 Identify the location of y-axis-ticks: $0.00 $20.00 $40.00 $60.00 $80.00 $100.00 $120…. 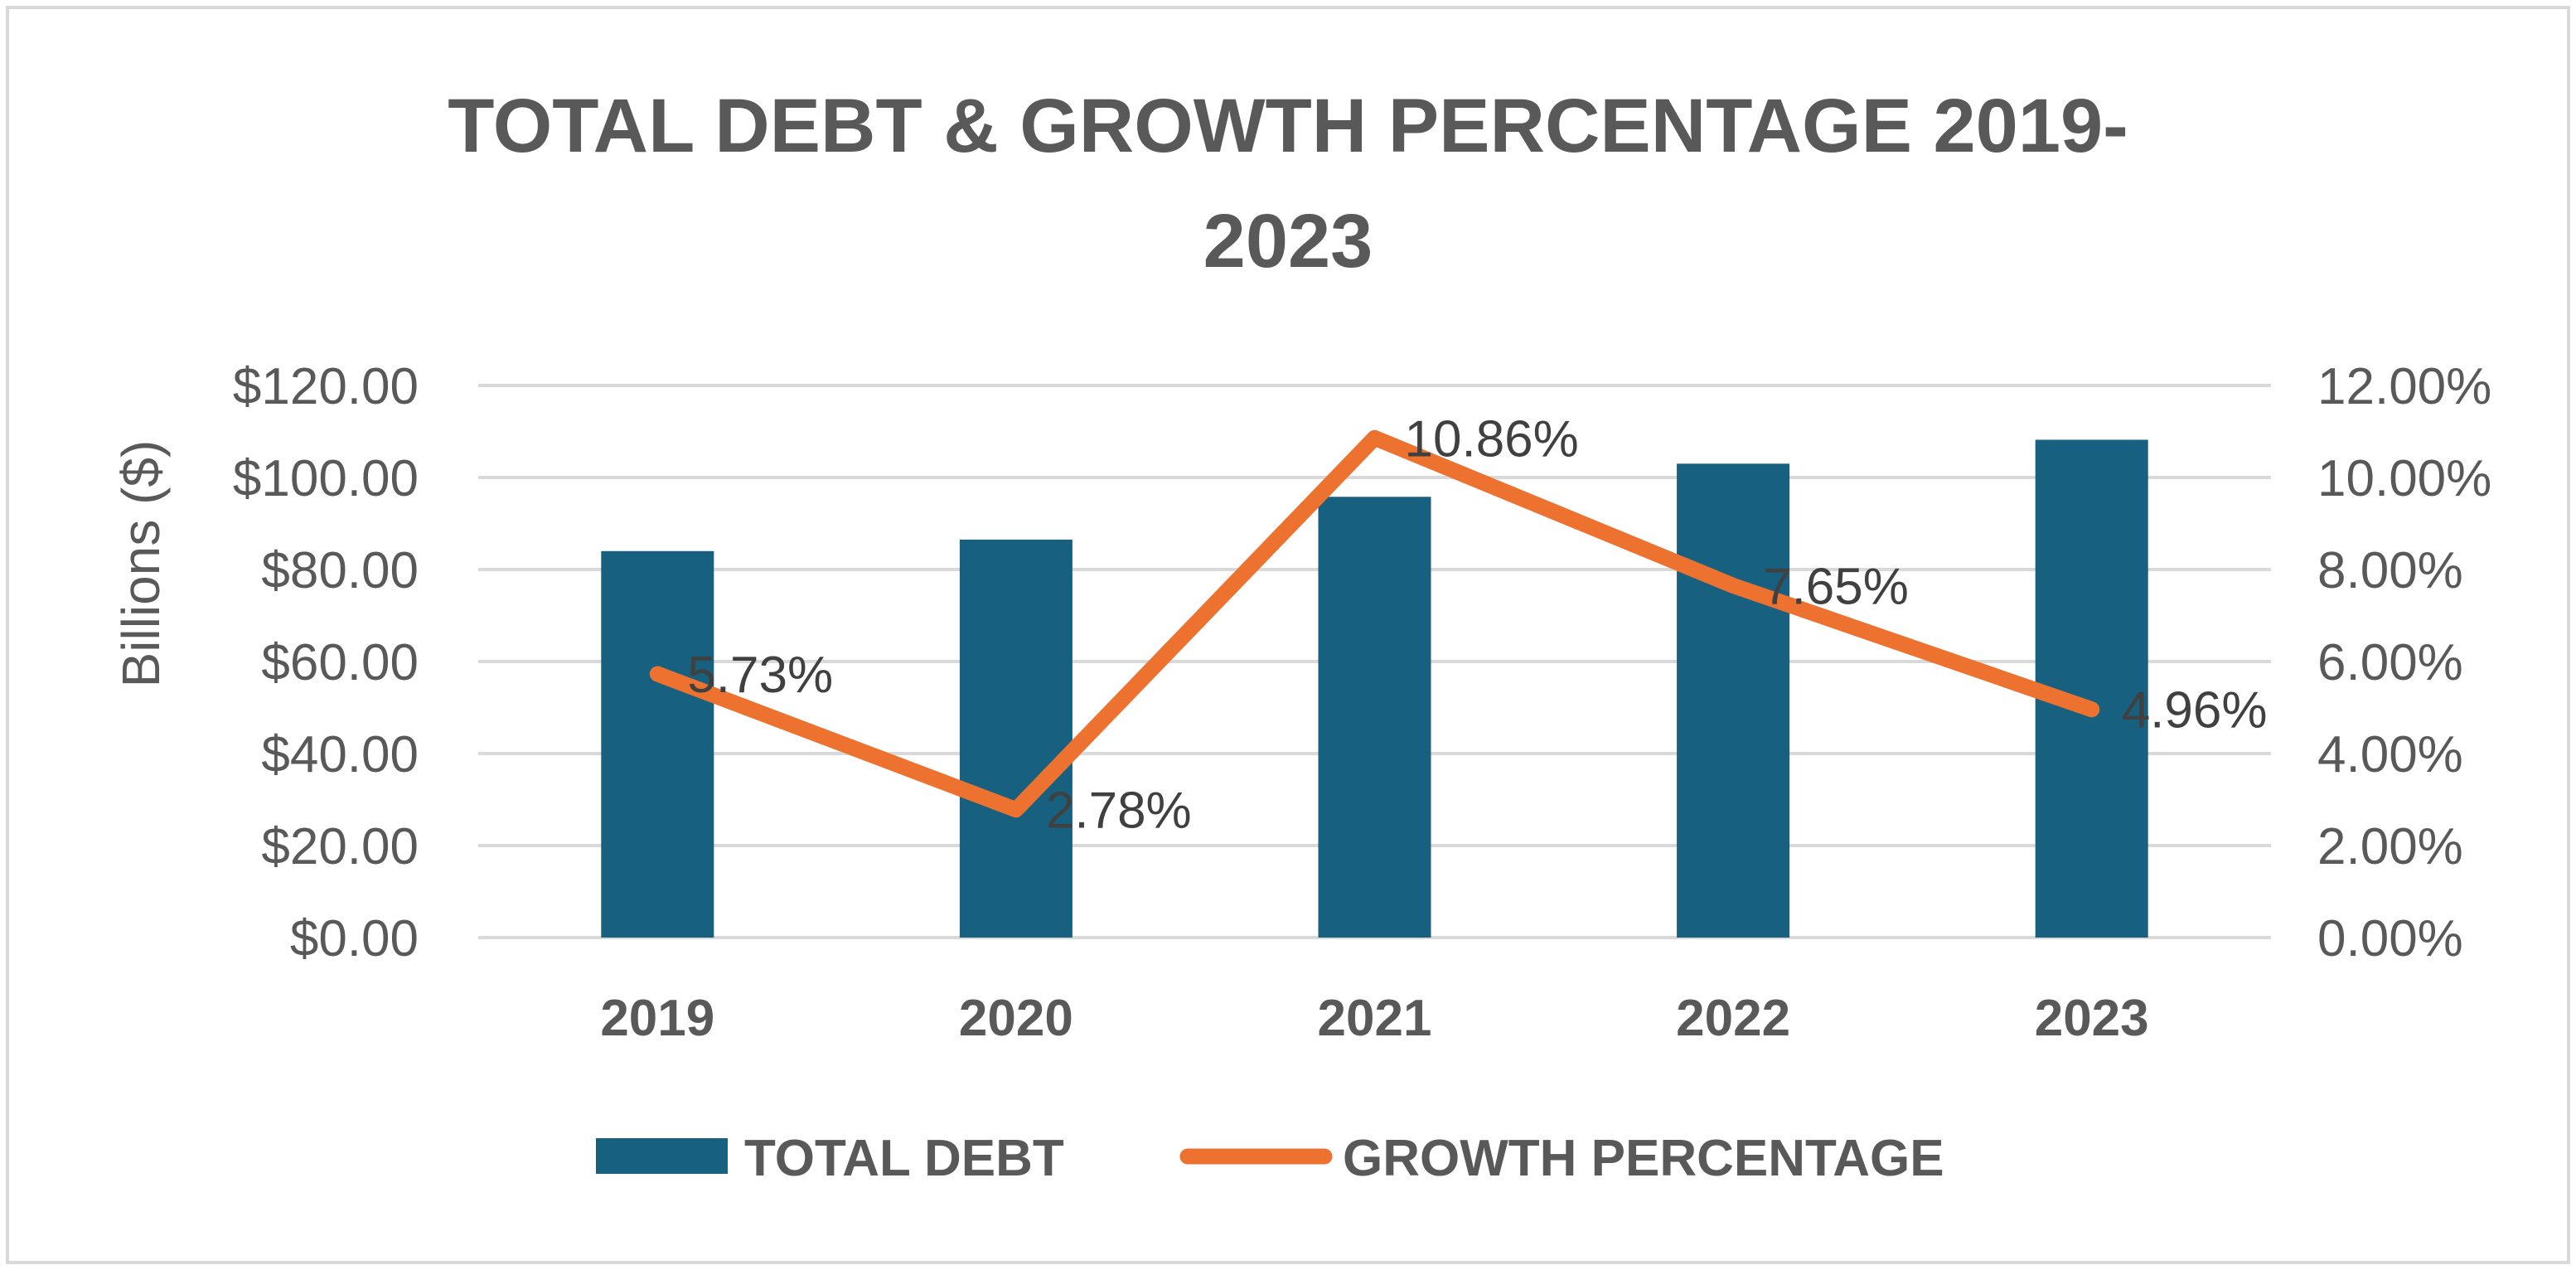
(326, 662).